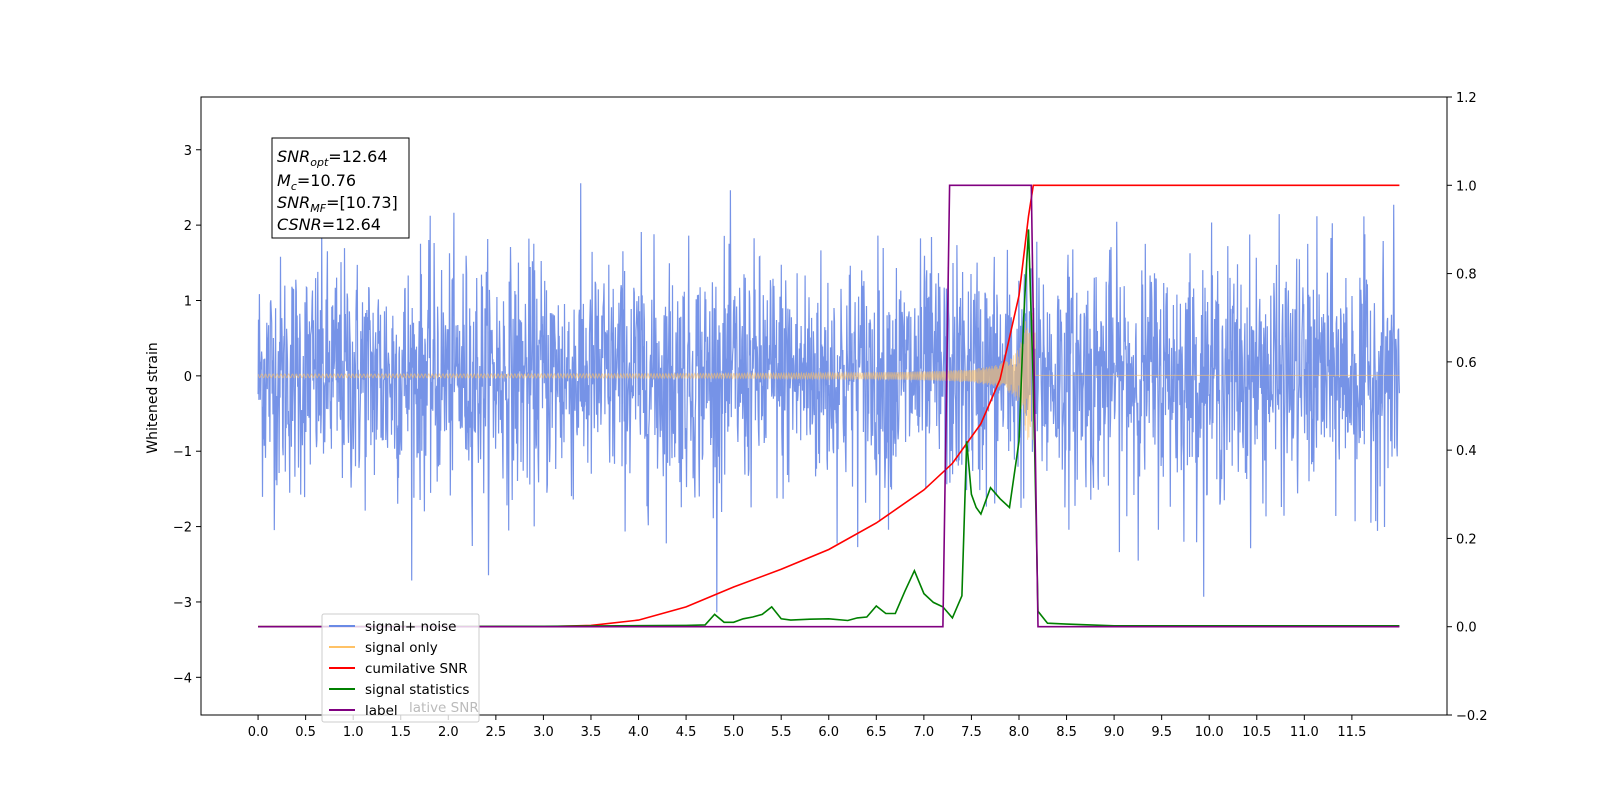 The width and height of the screenshot is (1600, 800). I want to click on x-tick-label: 2.0, so click(448, 732).